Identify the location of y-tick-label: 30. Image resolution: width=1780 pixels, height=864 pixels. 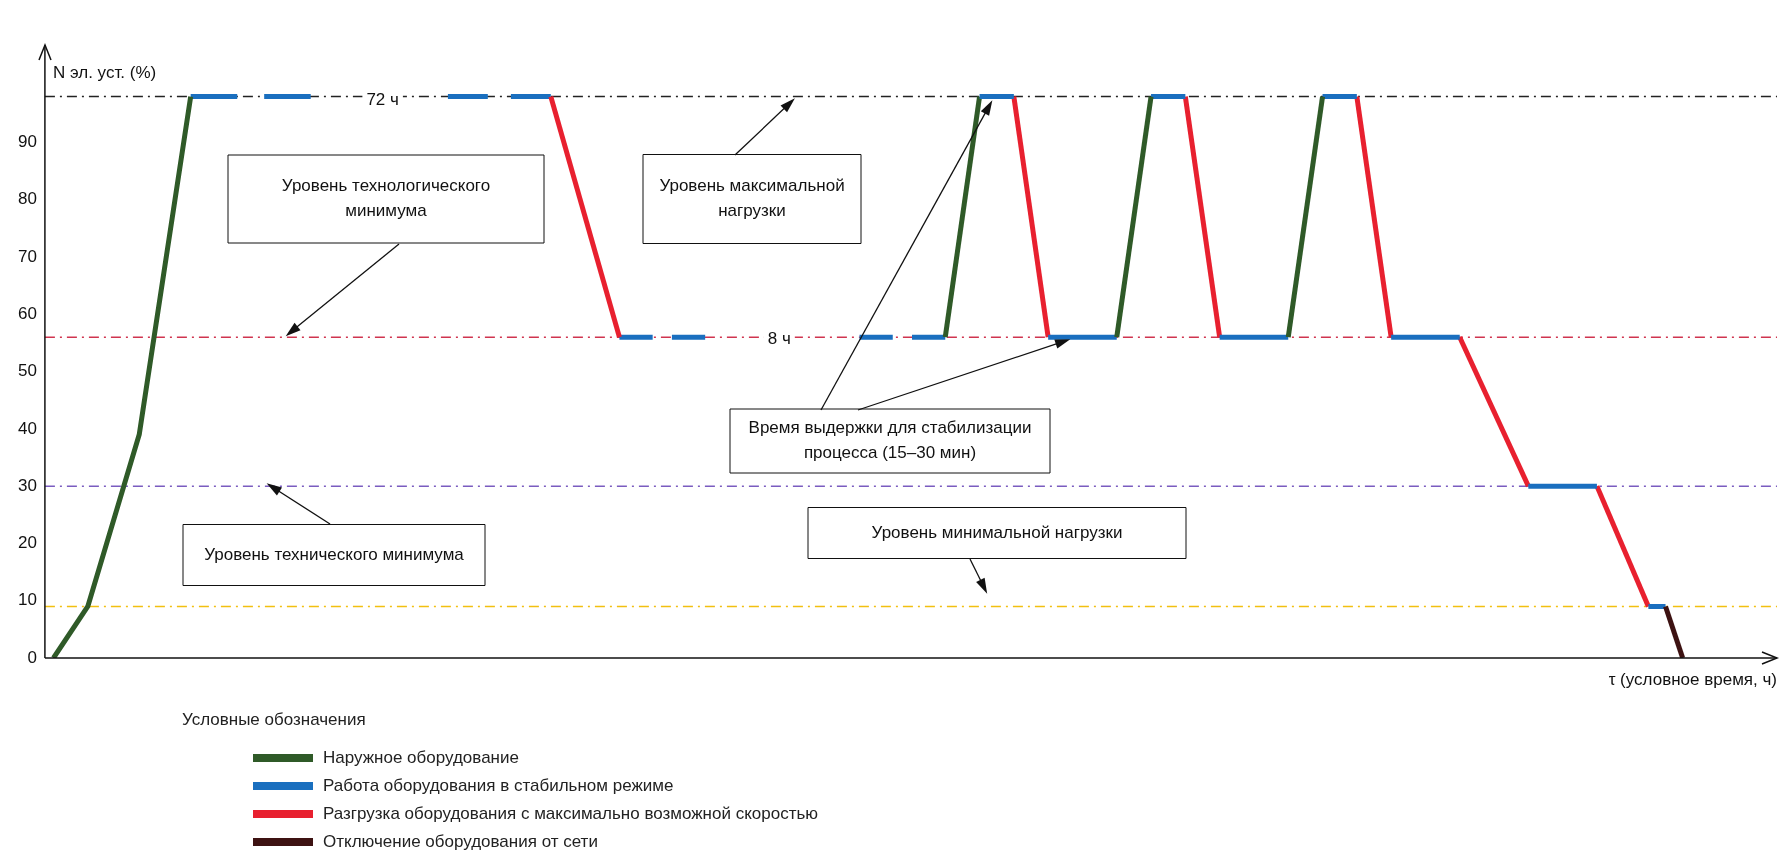
(27, 485).